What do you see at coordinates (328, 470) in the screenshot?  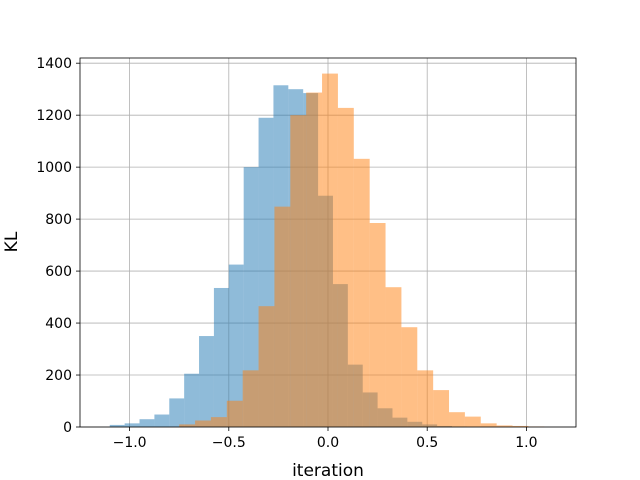 I see `x-axis-title: iteration` at bounding box center [328, 470].